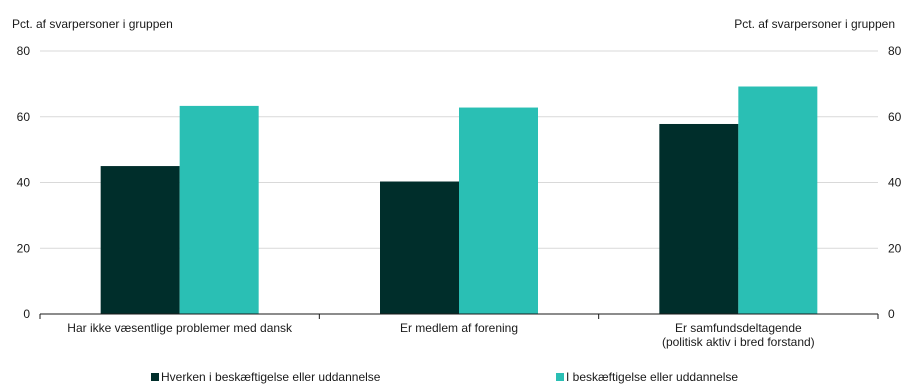  I want to click on y-axis-title-right: Pct. af svarpersoner i gruppen, so click(814, 24).